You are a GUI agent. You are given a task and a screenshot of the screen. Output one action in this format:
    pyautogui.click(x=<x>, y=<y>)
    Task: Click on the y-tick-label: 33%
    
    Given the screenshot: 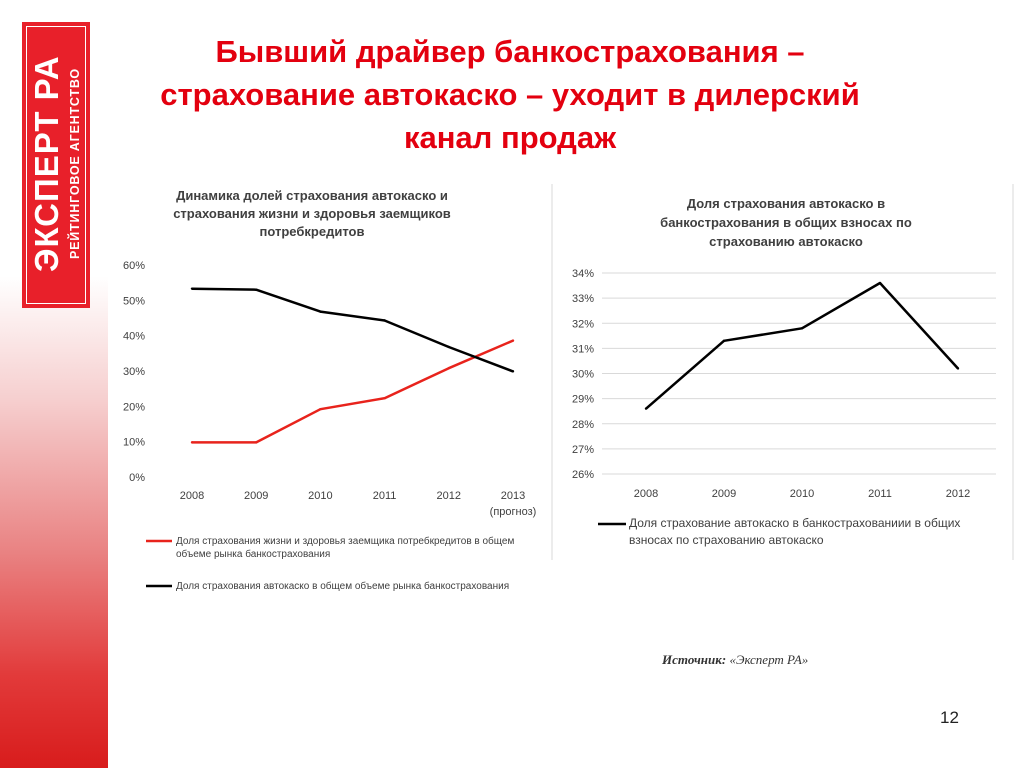 What is the action you would take?
    pyautogui.click(x=583, y=299)
    